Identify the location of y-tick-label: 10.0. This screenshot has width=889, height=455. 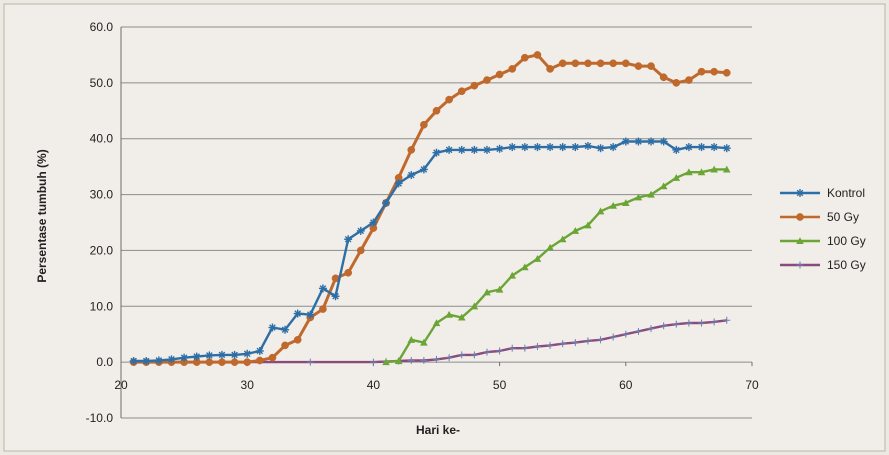
(102, 306).